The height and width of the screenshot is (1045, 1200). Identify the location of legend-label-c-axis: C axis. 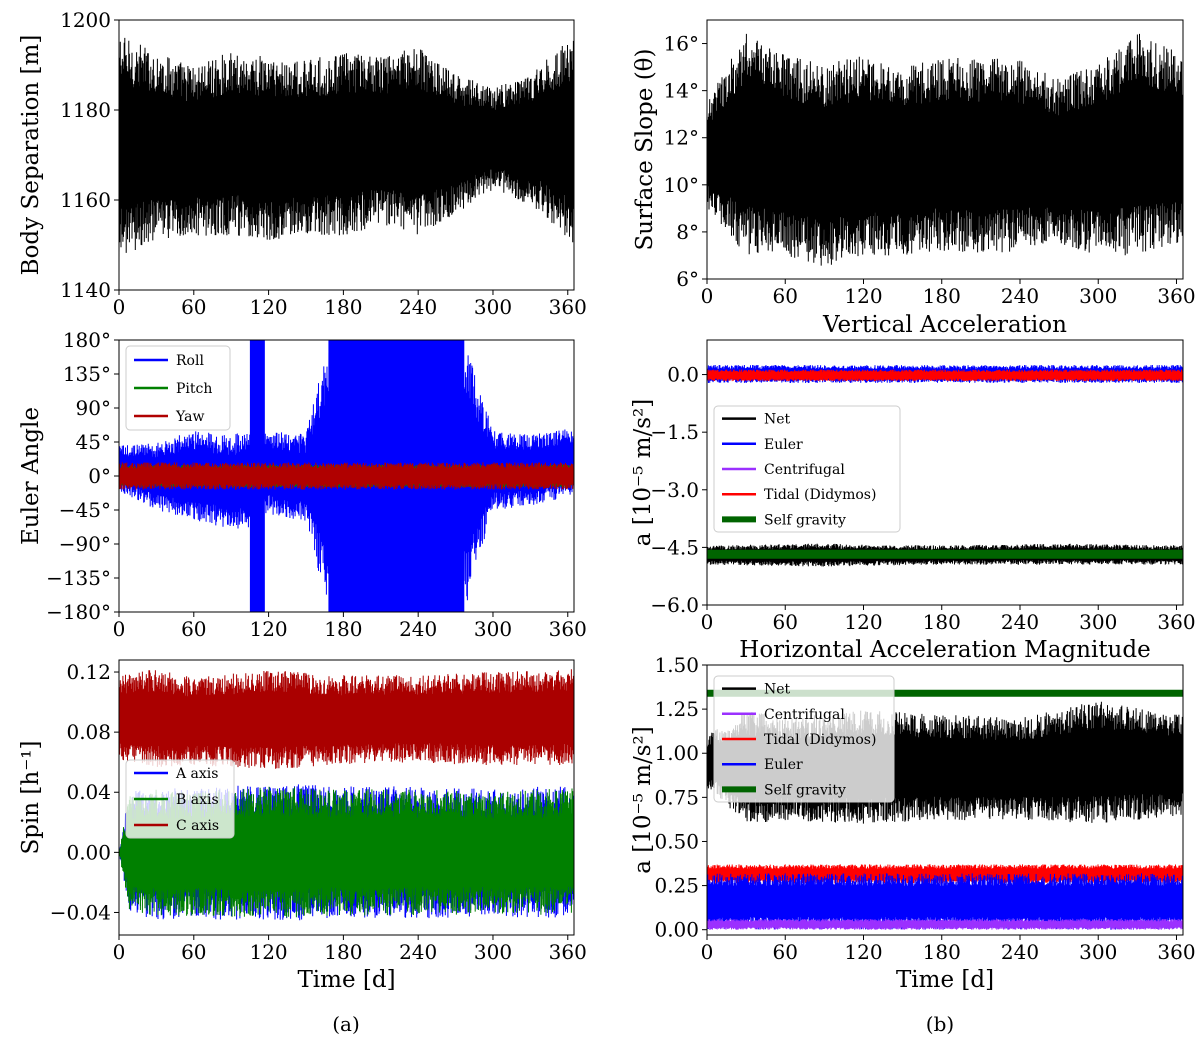
(197, 826).